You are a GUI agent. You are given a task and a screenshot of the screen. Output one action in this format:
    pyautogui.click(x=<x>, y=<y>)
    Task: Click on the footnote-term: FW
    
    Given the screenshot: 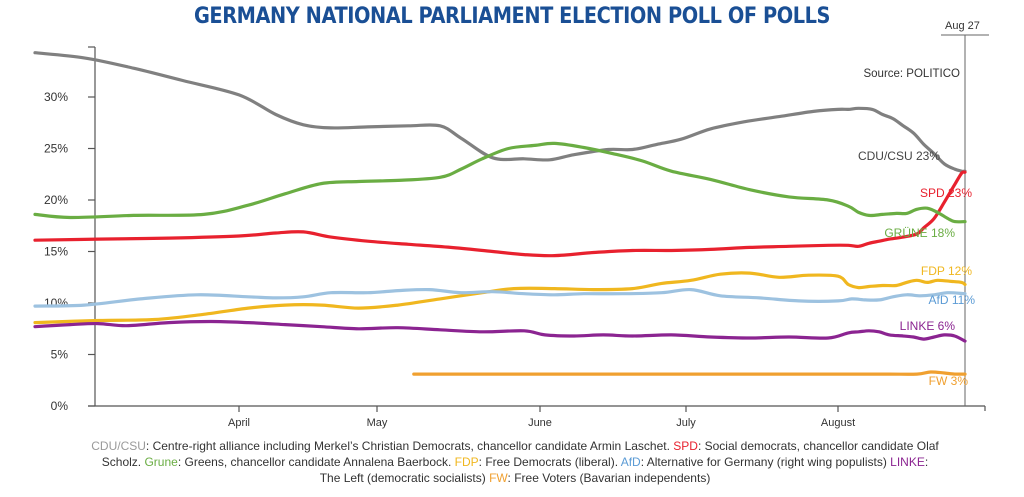 What is the action you would take?
    pyautogui.click(x=498, y=478)
    